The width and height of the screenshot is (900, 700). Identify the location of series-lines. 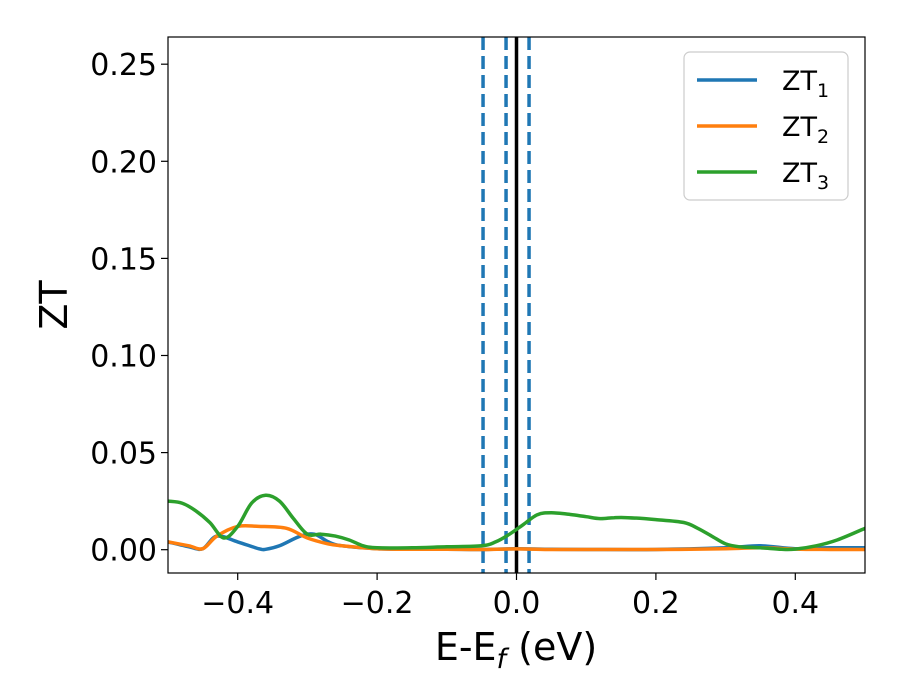
(516, 522).